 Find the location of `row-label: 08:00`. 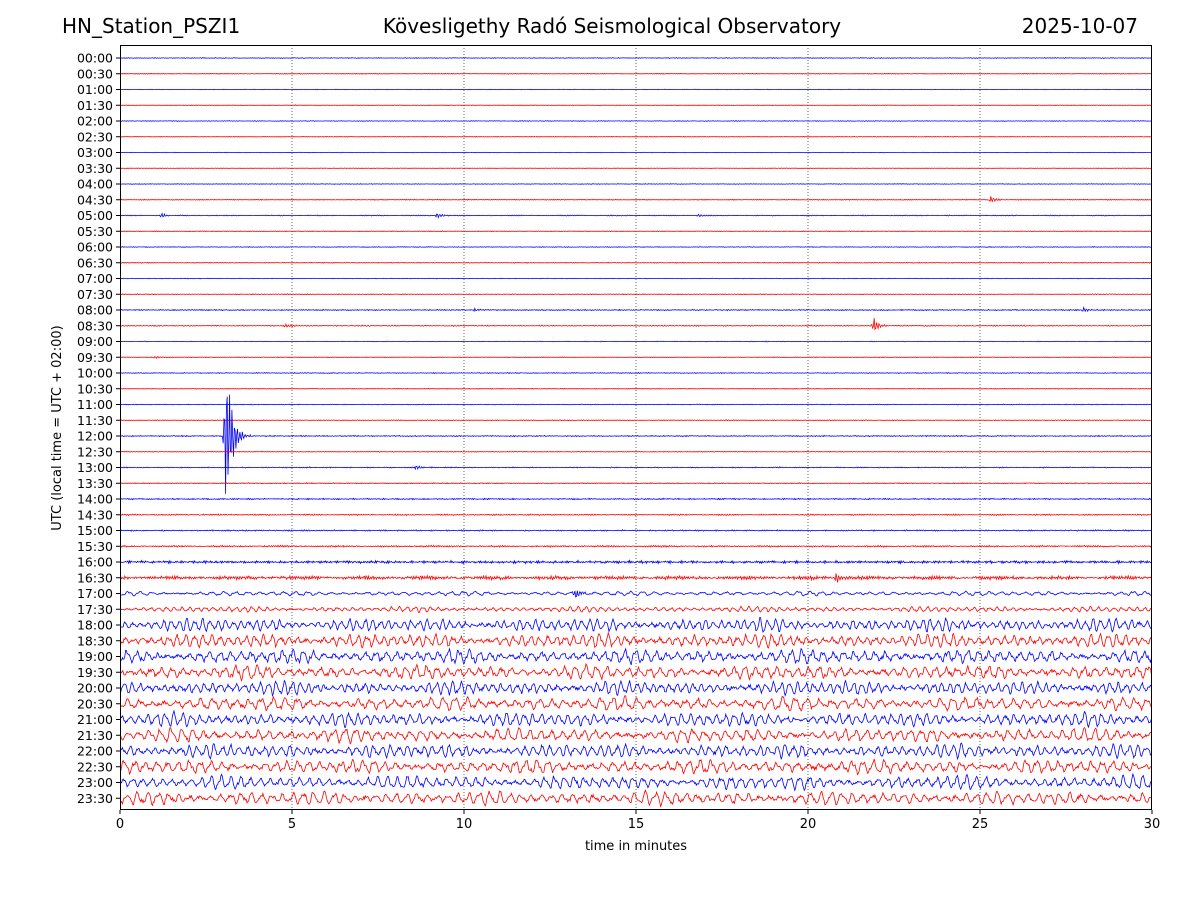

row-label: 08:00 is located at coordinates (95, 310).